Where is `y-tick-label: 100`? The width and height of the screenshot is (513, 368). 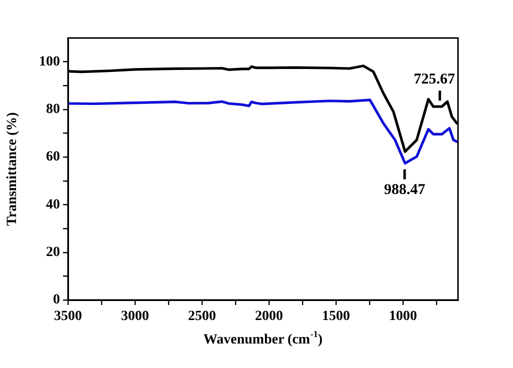
y-tick-label: 100 is located at coordinates (49, 62).